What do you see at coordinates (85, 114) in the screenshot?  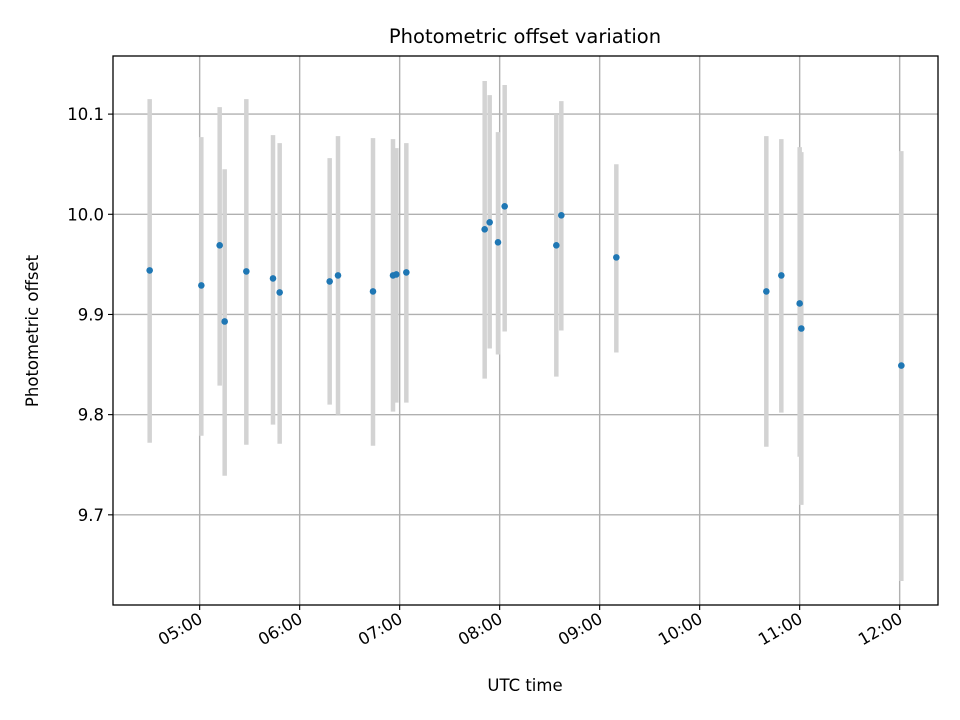 I see `y-tick-label: 10.1` at bounding box center [85, 114].